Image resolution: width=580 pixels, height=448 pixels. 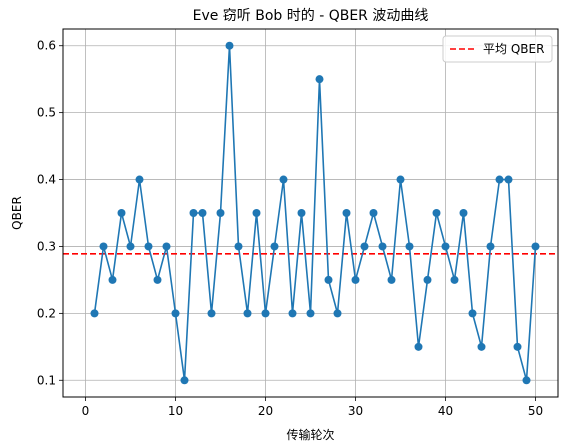 What do you see at coordinates (46, 380) in the screenshot?
I see `y-tick-label: 0.1` at bounding box center [46, 380].